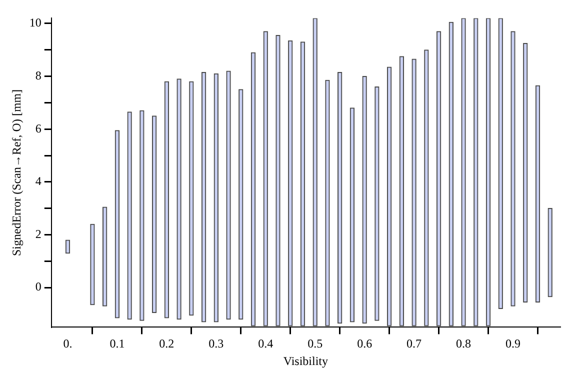  What do you see at coordinates (117, 343) in the screenshot?
I see `x-tick-label: 0.1` at bounding box center [117, 343].